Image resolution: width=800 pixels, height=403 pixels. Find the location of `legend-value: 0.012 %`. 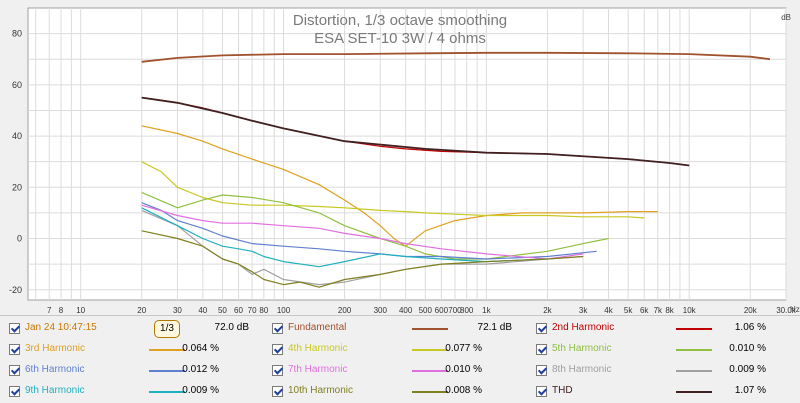

legend-value: 0.012 % is located at coordinates (200, 369).